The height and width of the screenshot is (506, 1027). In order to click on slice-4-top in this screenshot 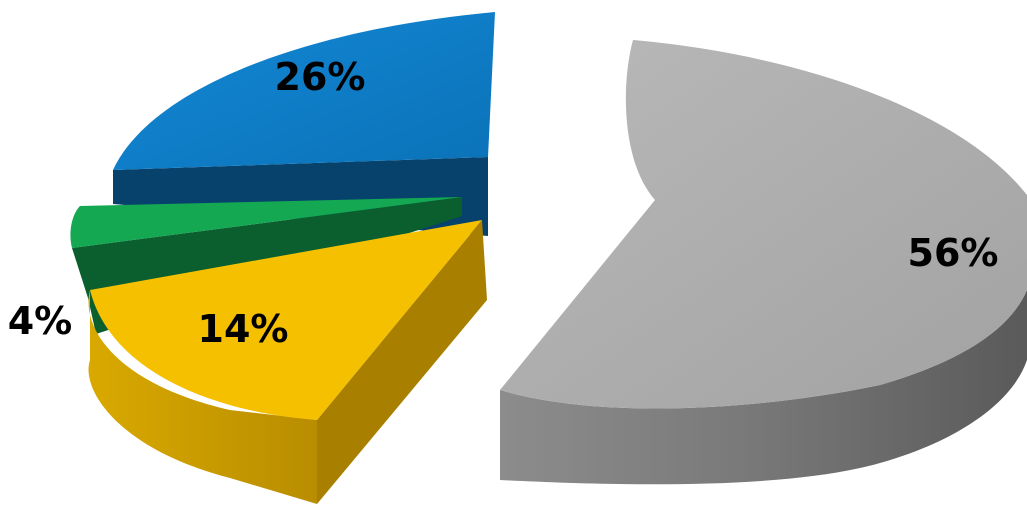, I will do `click(266, 222)`.